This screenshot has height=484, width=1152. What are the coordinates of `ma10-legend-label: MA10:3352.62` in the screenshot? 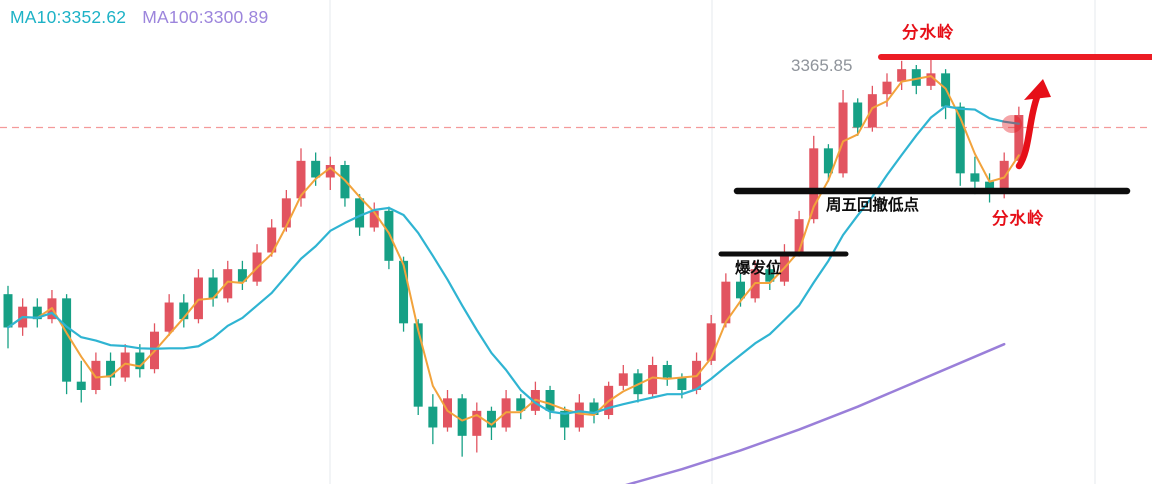 It's located at (68, 17).